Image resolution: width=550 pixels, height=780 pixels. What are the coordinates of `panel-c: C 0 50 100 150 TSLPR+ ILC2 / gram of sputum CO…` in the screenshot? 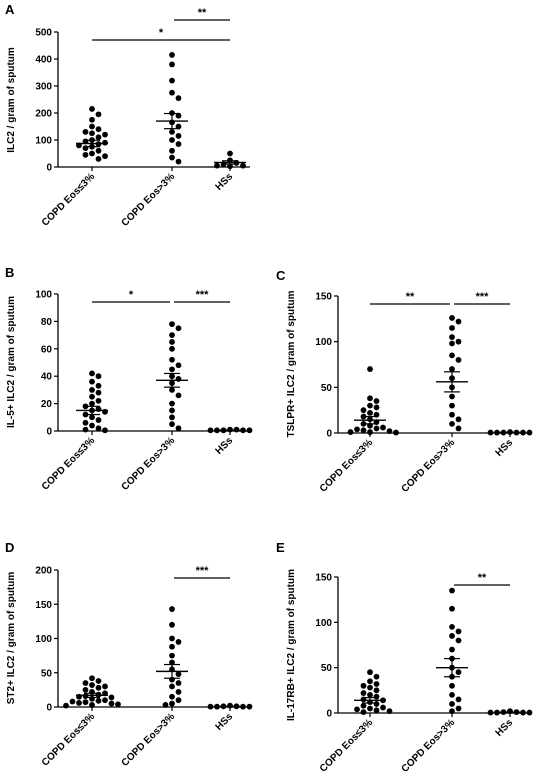 It's located at (404, 381).